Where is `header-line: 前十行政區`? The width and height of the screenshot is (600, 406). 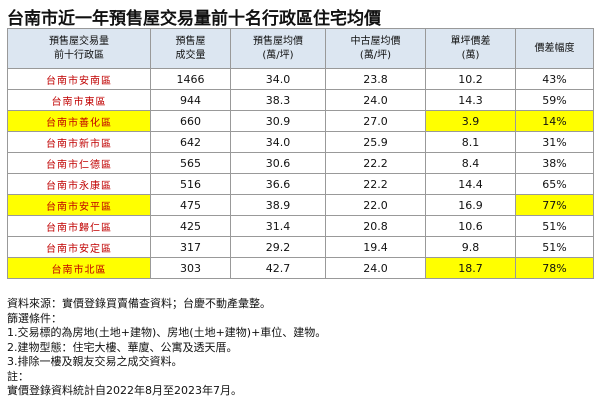
header-line: 前十行政區 is located at coordinates (79, 55).